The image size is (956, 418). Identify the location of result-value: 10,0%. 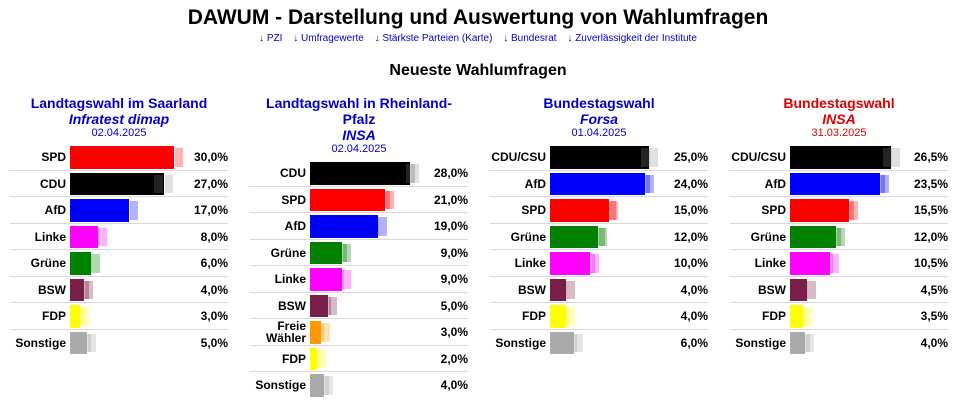
(690, 263).